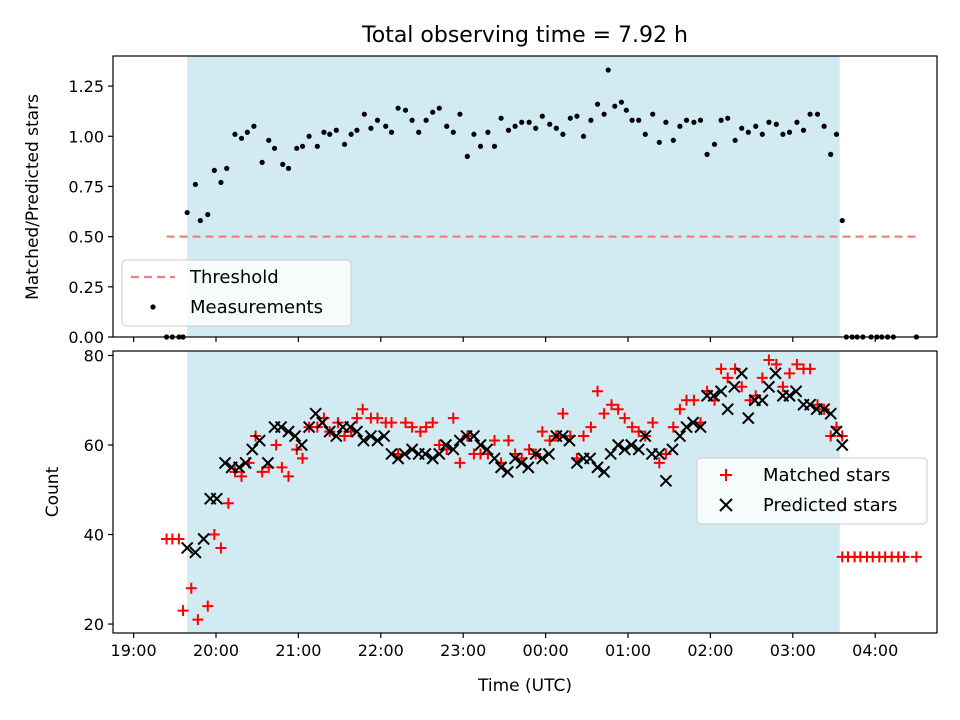  I want to click on y-tick-label: 0.50, so click(86, 237).